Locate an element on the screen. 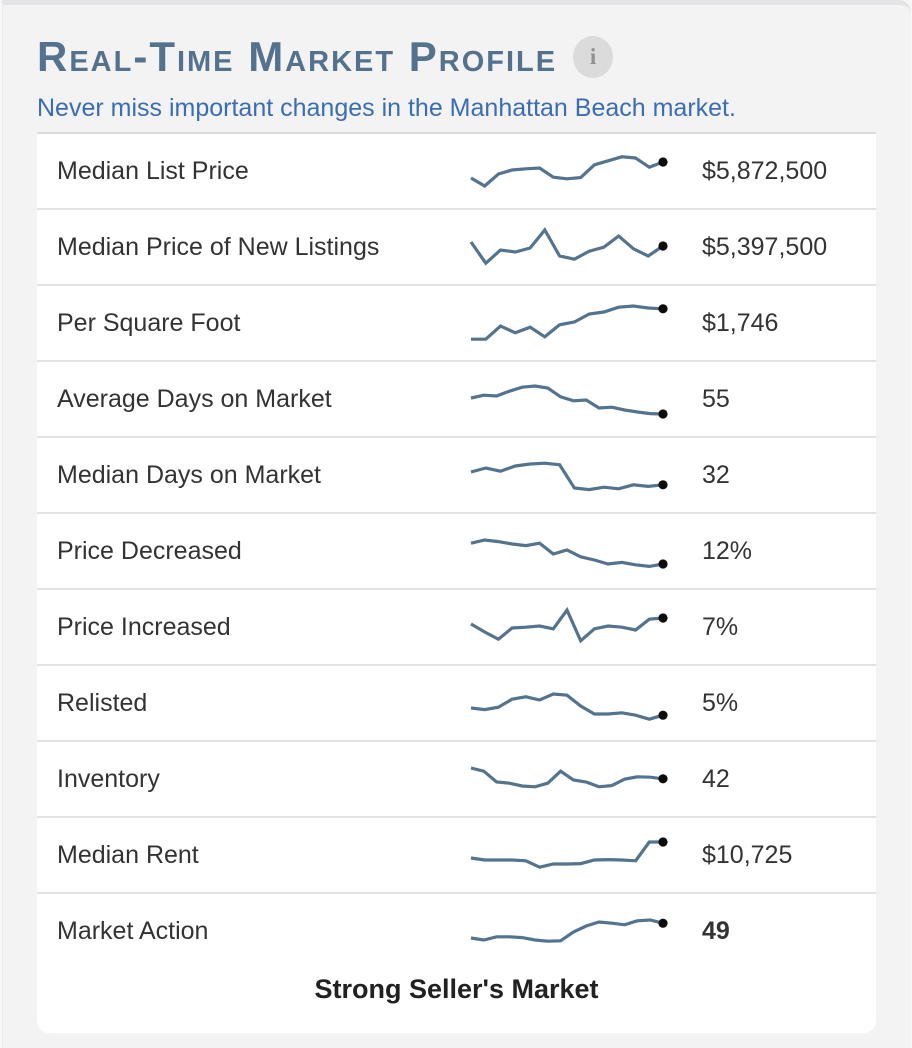  metric-row: Price Decreased 12% is located at coordinates (456, 550).